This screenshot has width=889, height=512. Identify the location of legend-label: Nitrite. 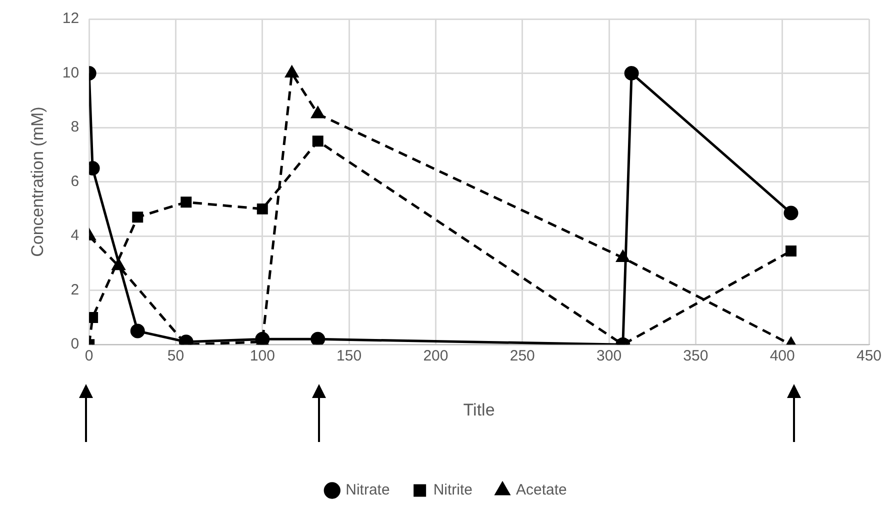
(452, 490).